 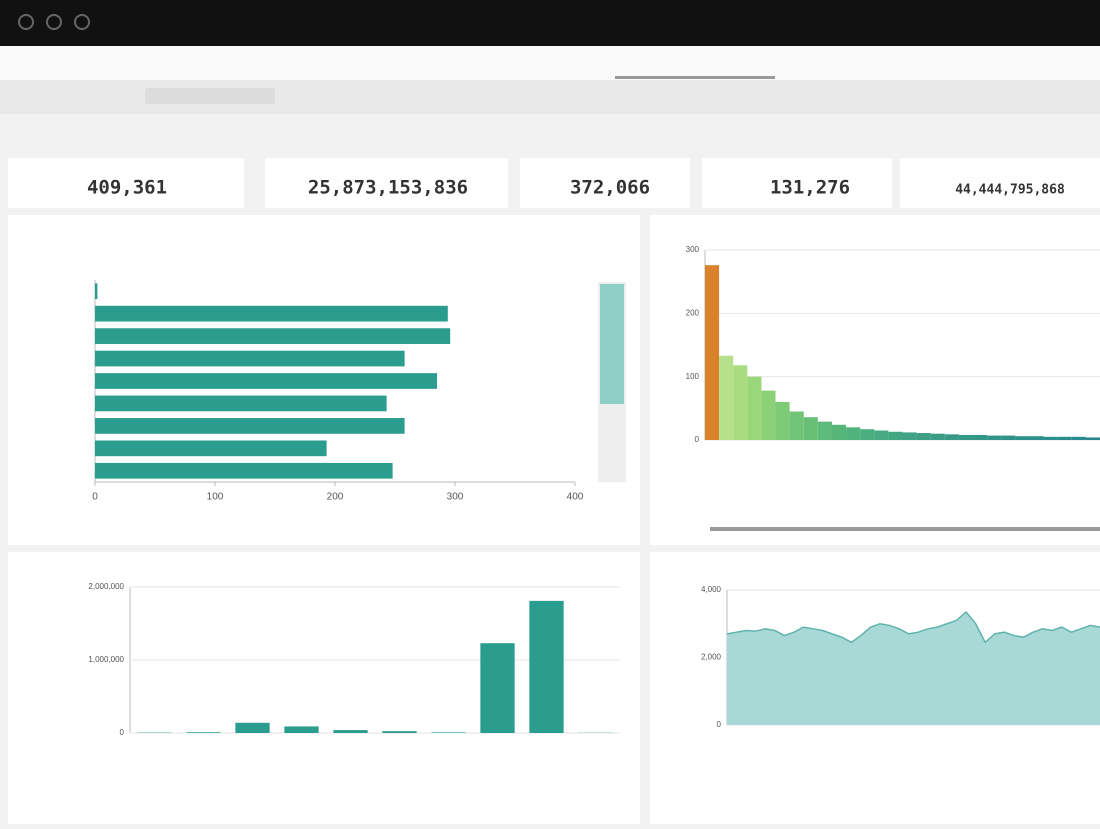 I want to click on y-tick-label: 1,000,000, so click(x=106, y=659).